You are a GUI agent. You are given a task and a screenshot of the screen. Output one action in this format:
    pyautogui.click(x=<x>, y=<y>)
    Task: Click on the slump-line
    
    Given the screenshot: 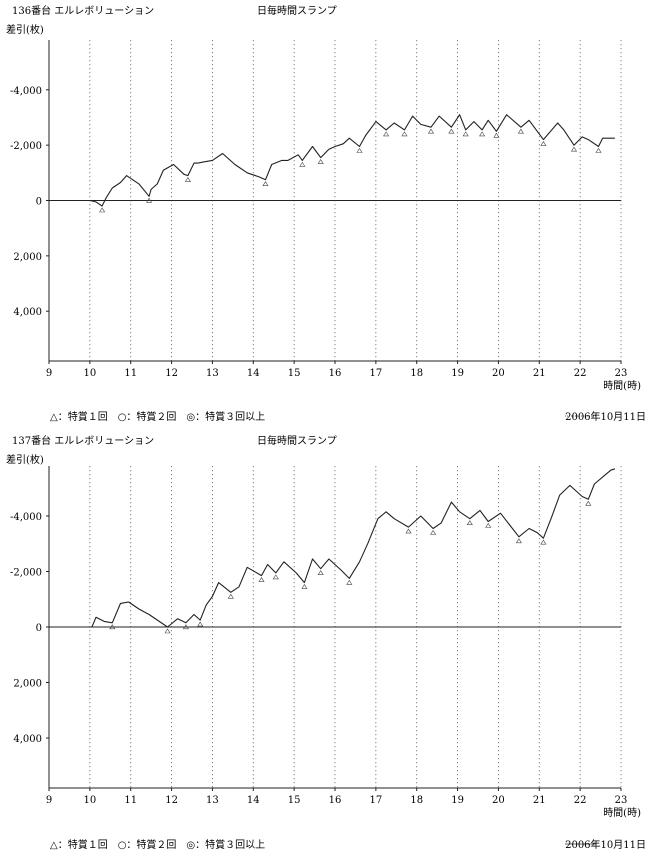 What is the action you would take?
    pyautogui.click(x=332, y=160)
    